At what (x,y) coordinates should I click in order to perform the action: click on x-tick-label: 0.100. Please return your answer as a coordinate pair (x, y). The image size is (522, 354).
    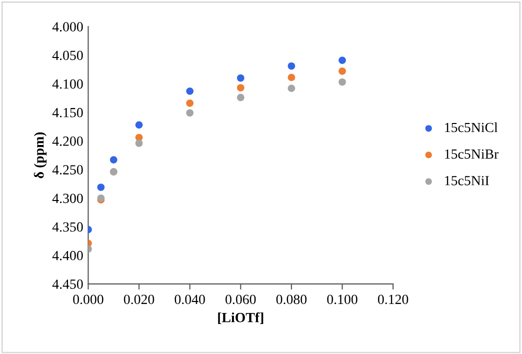
    Looking at the image, I should click on (342, 299).